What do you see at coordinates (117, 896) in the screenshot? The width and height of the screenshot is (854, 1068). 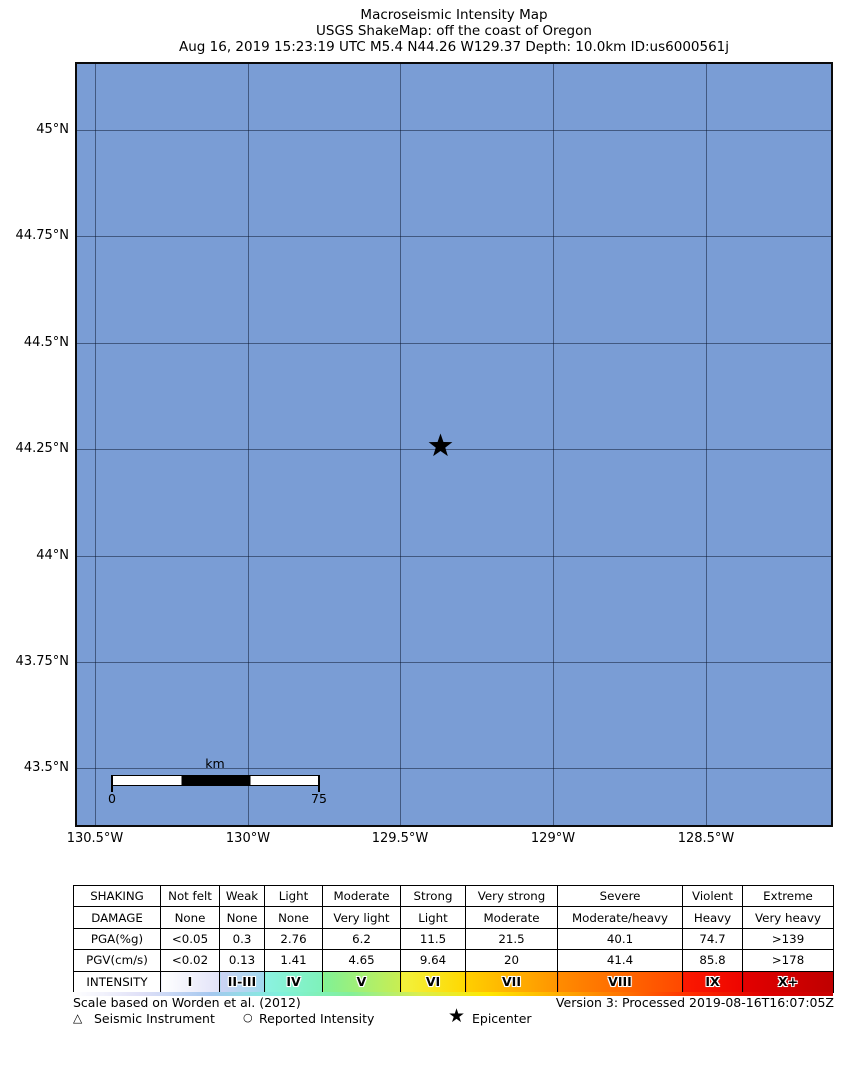 I see `row-header: SHAKING` at bounding box center [117, 896].